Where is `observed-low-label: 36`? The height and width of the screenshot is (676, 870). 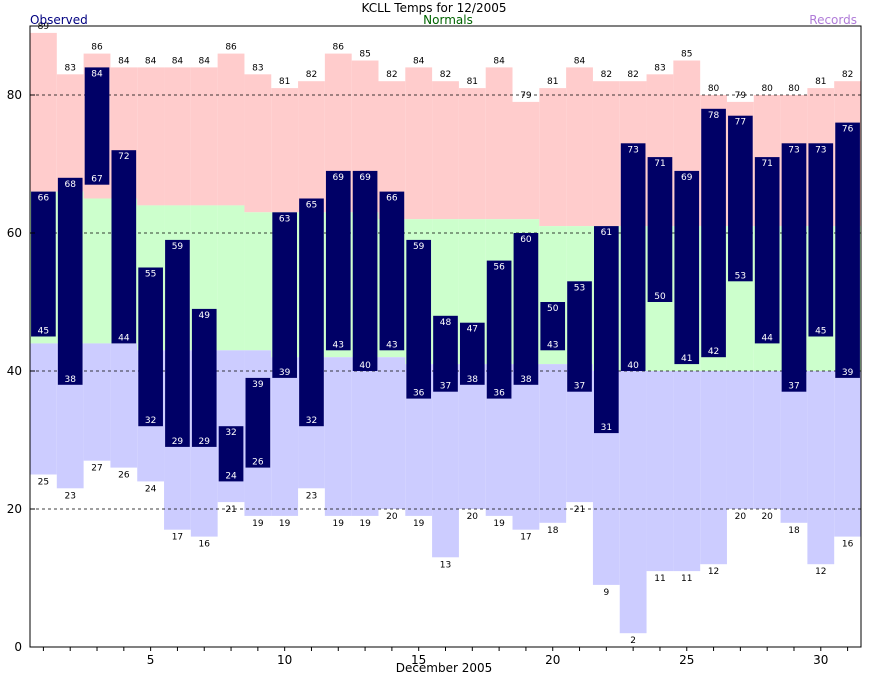
observed-low-label: 36 is located at coordinates (419, 394).